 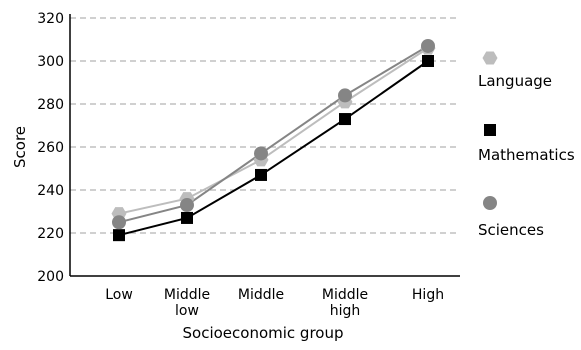 I want to click on legend-label-sciences: Sciences, so click(x=511, y=230).